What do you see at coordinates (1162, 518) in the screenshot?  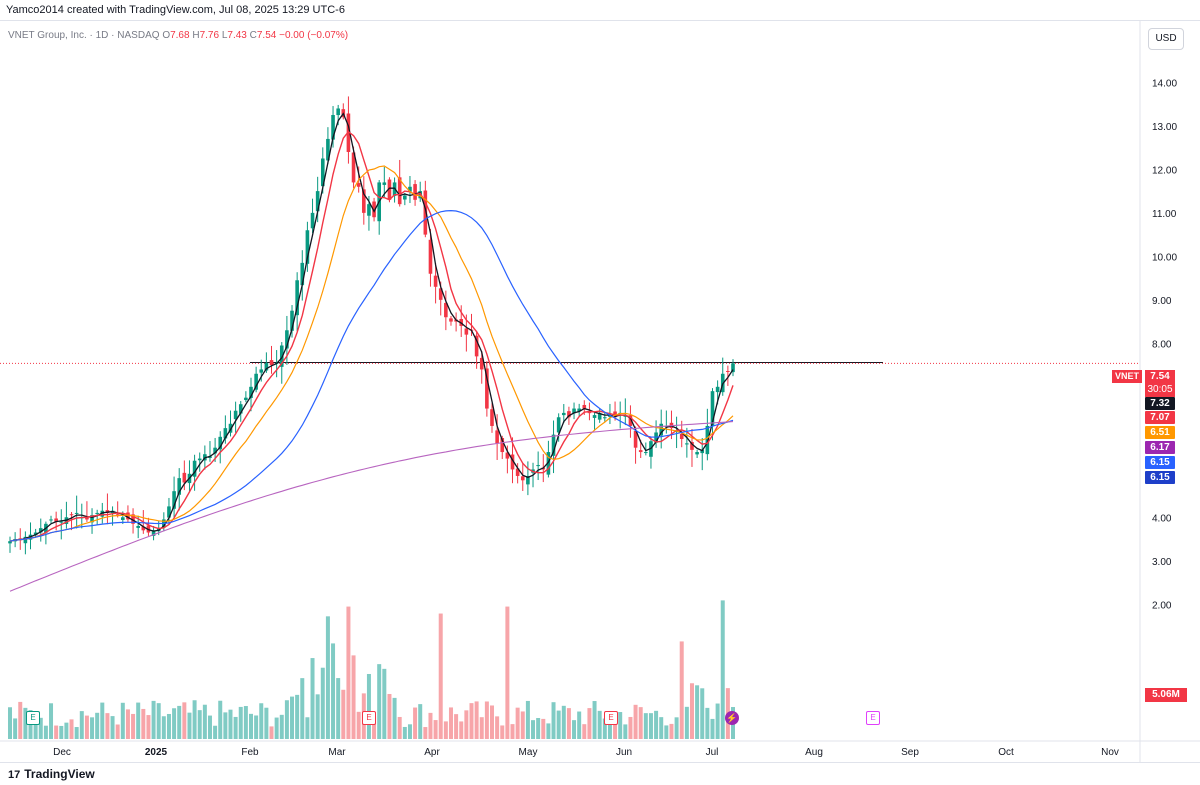 I see `y-tick-label: 4.00` at bounding box center [1162, 518].